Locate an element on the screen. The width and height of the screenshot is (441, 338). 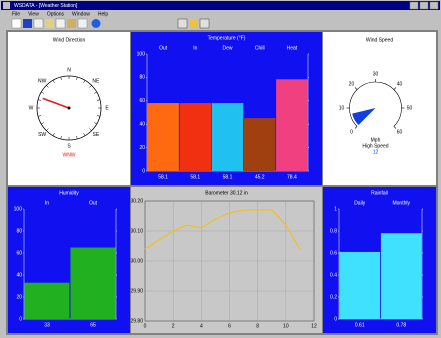
unit-label: Mph is located at coordinates (376, 140).